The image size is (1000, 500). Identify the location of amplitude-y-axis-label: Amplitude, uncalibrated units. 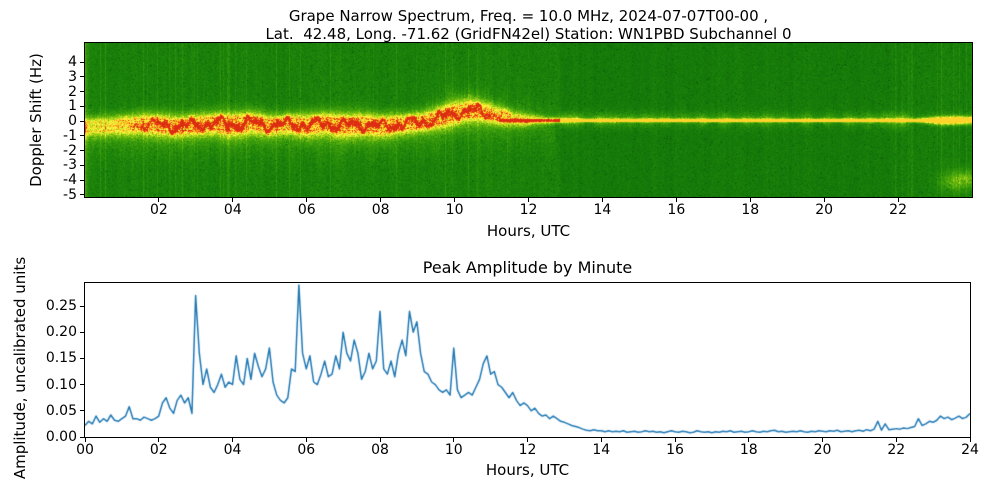
(20, 368).